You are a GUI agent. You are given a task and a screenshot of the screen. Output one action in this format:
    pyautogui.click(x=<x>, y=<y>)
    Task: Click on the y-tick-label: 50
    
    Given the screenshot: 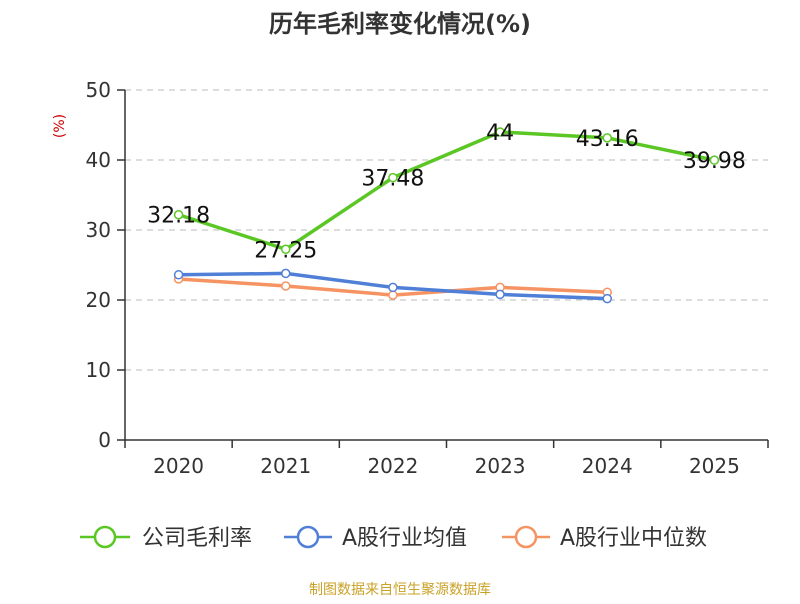 What is the action you would take?
    pyautogui.click(x=98, y=90)
    